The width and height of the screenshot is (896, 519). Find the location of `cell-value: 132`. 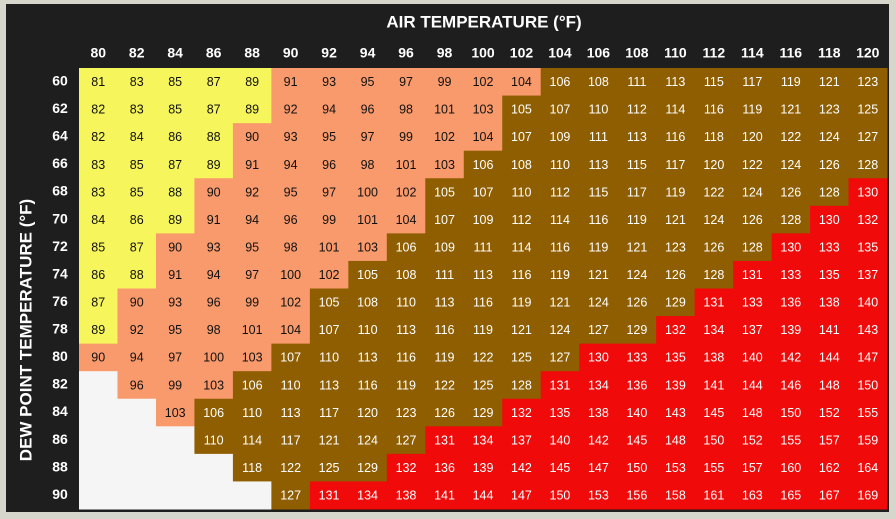

cell-value: 132 is located at coordinates (521, 413).